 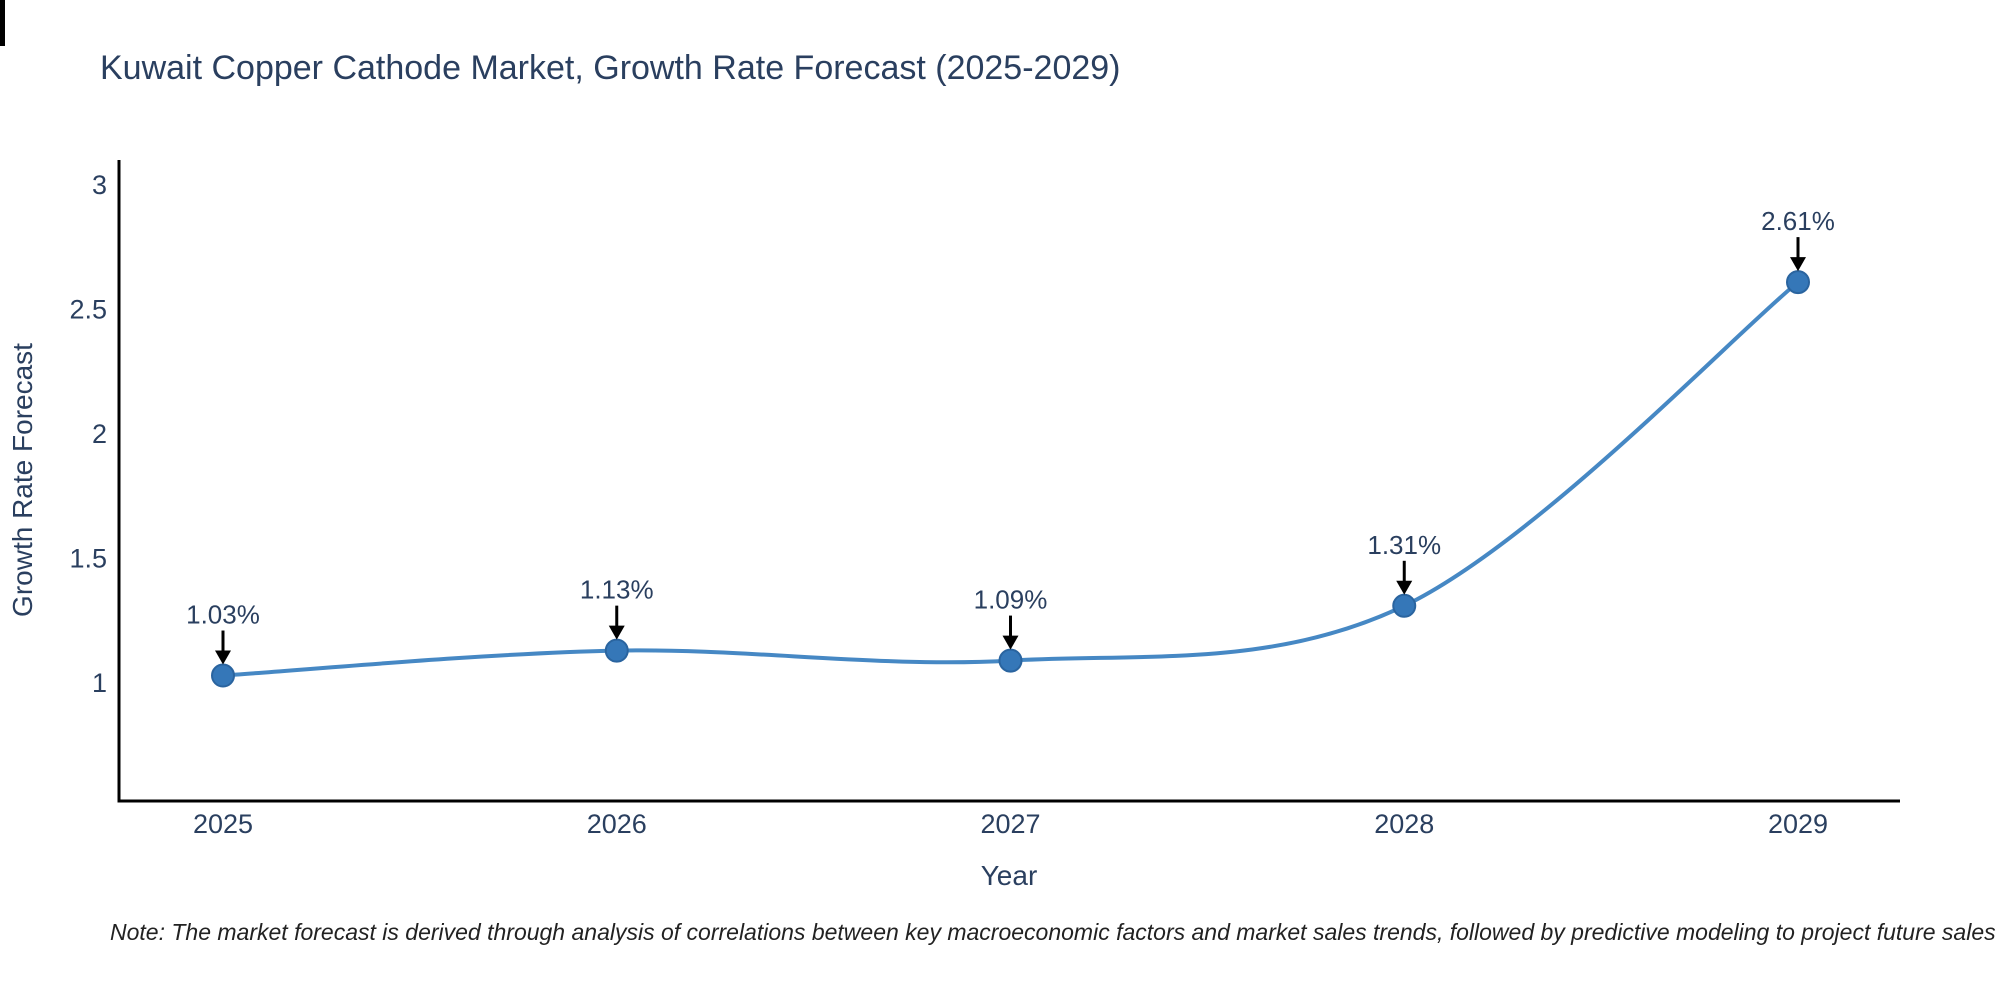 What do you see at coordinates (1404, 824) in the screenshot?
I see `x-tick-label: 2028` at bounding box center [1404, 824].